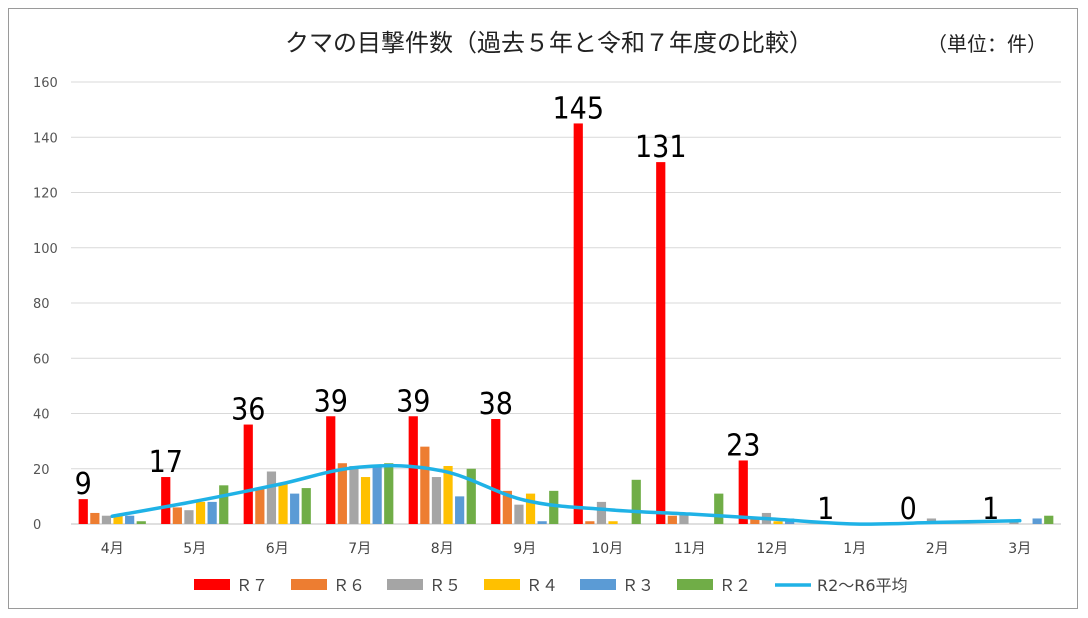  I want to click on chart-title: クマの目撃件数（過去５年と令和７年度の比較）, so click(549, 43).